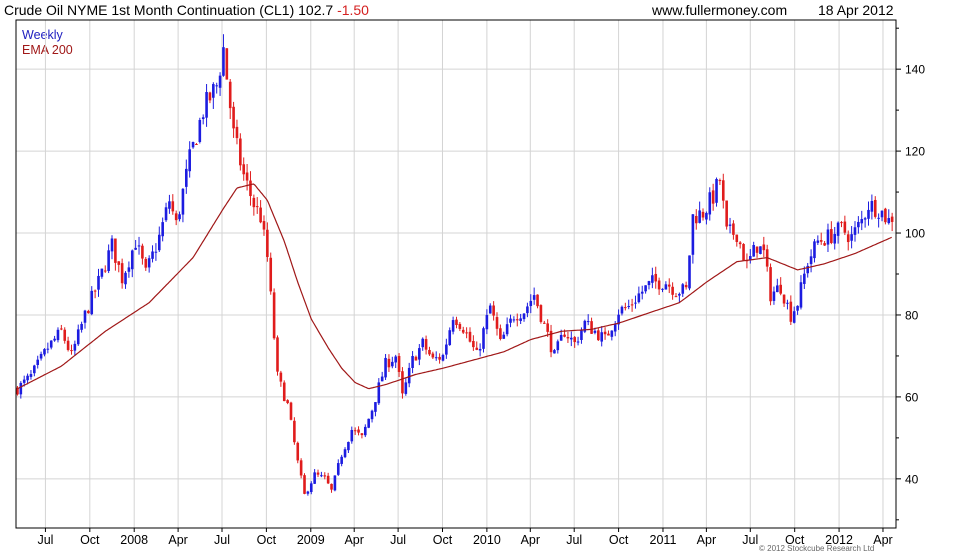 The height and width of the screenshot is (560, 980). Describe the element at coordinates (720, 10) in the screenshot. I see `website-link: www.fullermoney.com` at that location.